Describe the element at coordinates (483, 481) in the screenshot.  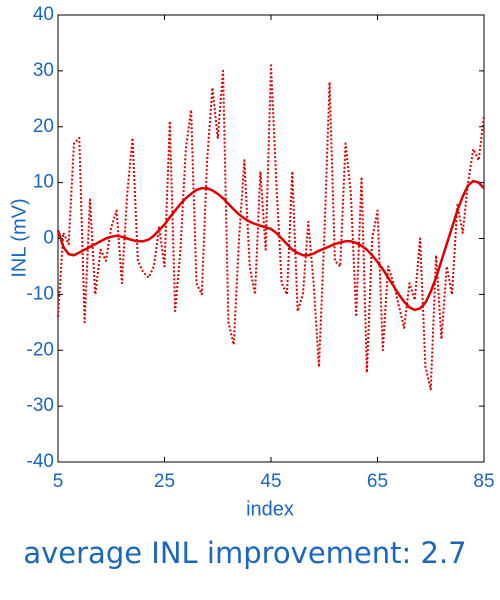
I see `x-tick-label: 85` at that location.